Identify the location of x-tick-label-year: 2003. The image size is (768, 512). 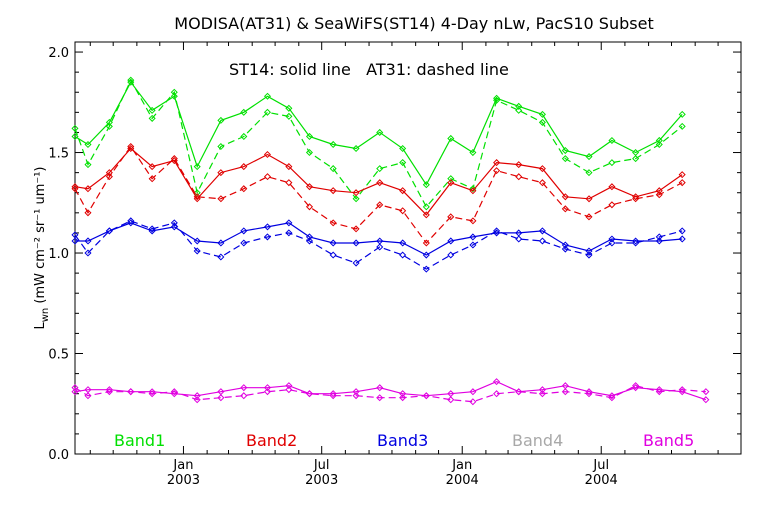
(183, 480).